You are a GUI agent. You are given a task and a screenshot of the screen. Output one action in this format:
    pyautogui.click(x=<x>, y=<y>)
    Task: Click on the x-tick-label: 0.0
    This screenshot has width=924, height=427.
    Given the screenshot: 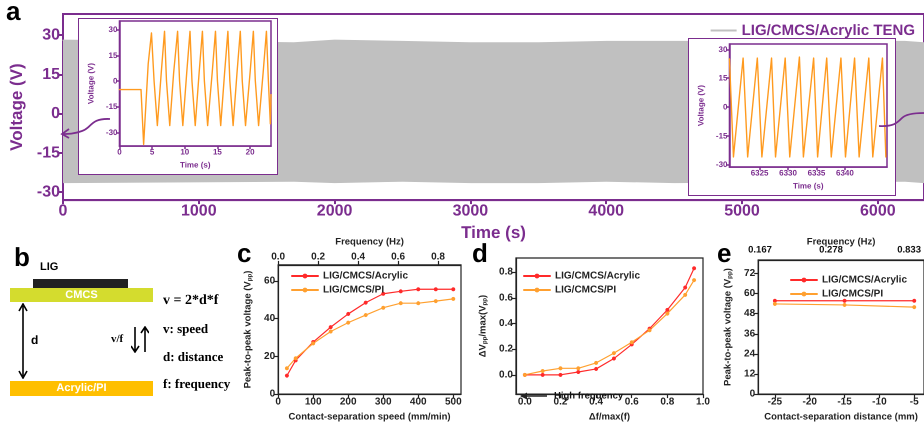 What is the action you would take?
    pyautogui.click(x=525, y=402)
    